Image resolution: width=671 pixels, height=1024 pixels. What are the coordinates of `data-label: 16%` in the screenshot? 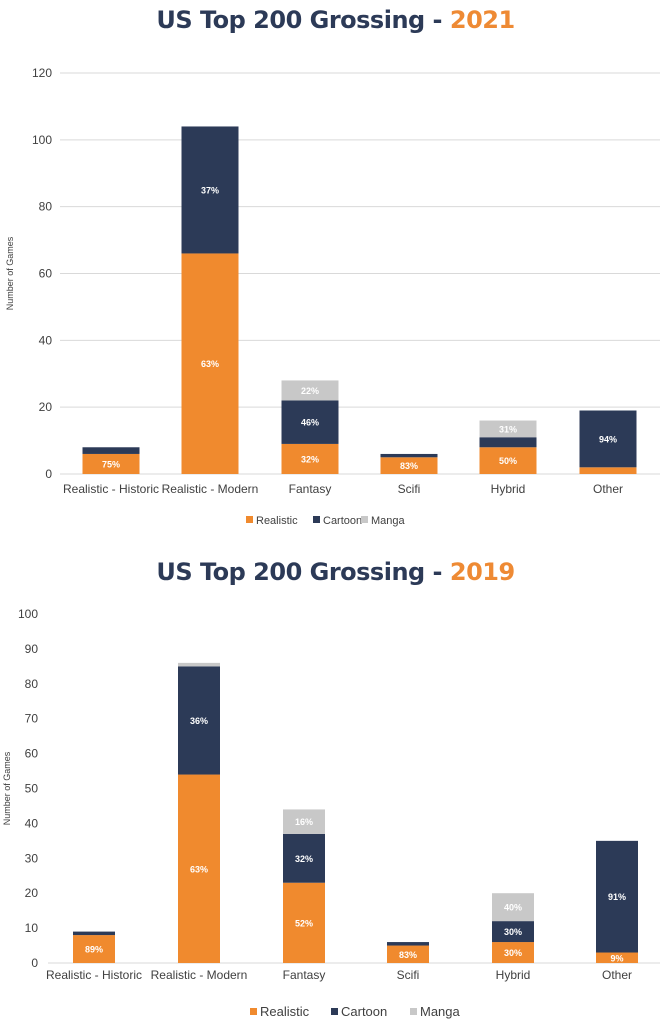 It's located at (304, 822).